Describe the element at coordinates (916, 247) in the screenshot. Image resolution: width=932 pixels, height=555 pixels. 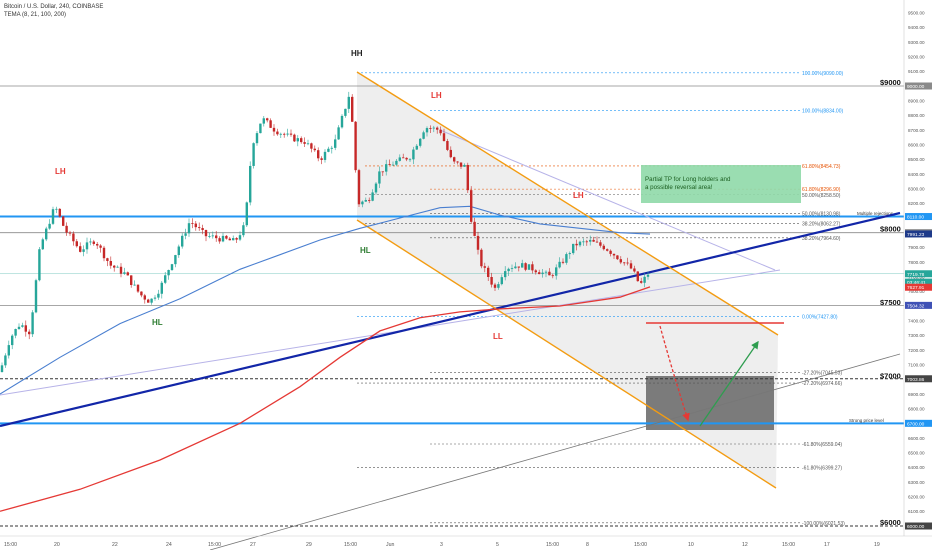
I see `price-tick-label: 7900.00` at that location.